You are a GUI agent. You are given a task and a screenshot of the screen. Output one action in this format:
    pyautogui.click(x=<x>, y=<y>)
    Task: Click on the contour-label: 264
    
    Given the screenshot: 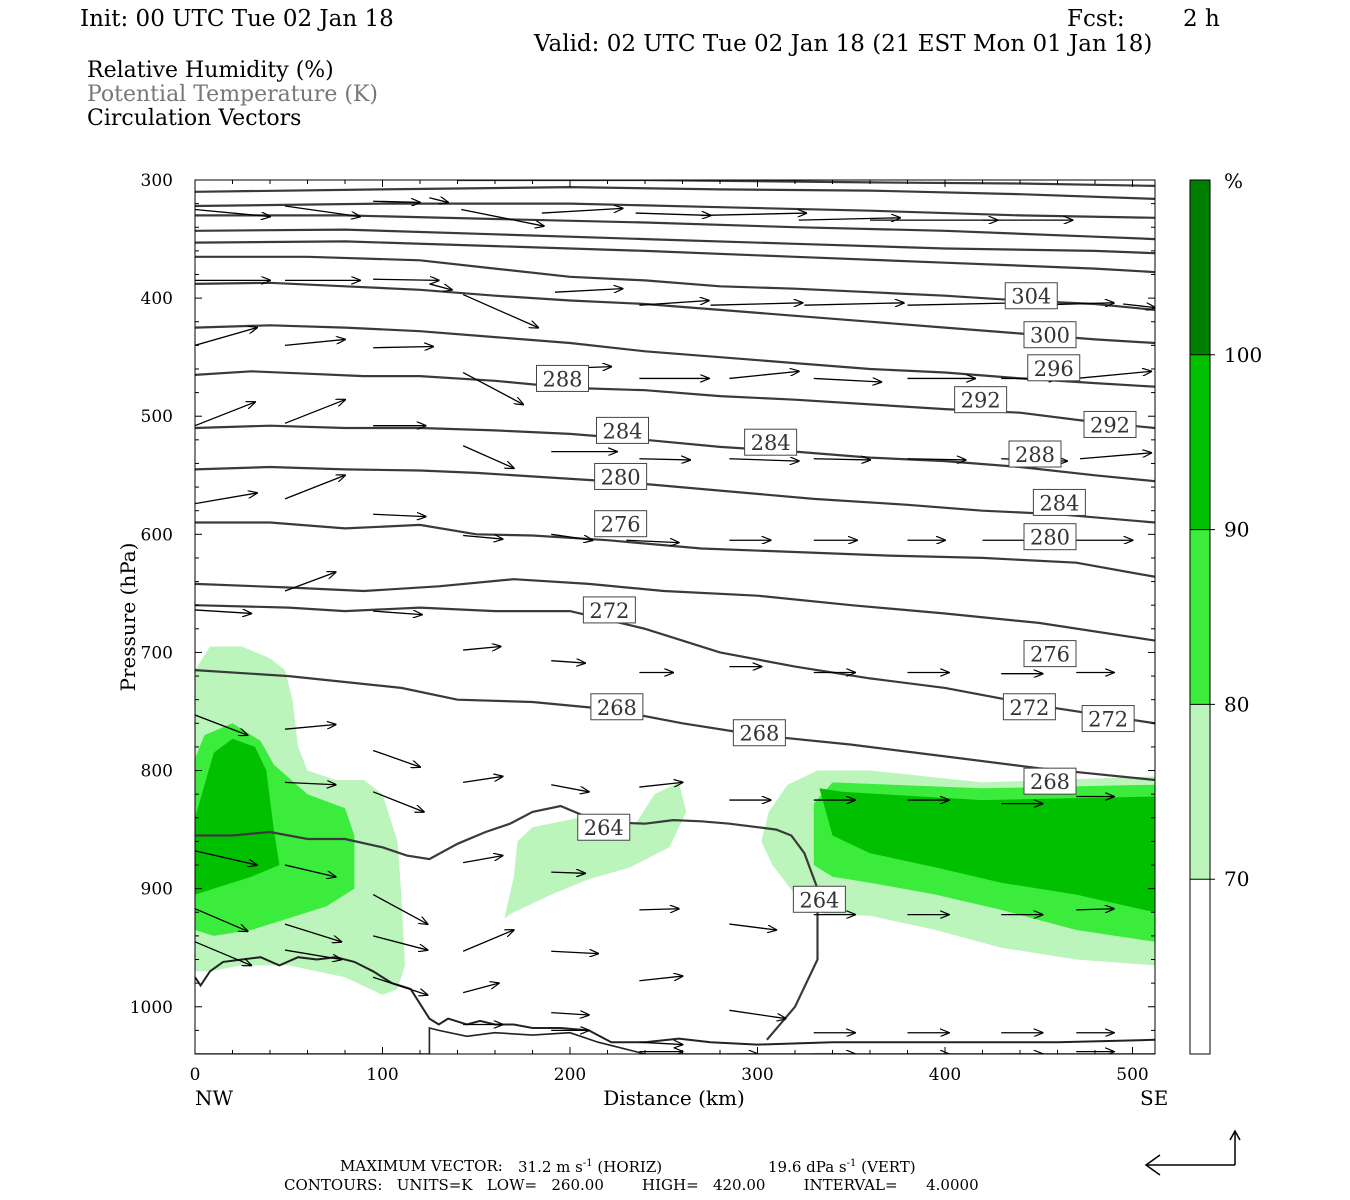 What is the action you would take?
    pyautogui.click(x=604, y=828)
    